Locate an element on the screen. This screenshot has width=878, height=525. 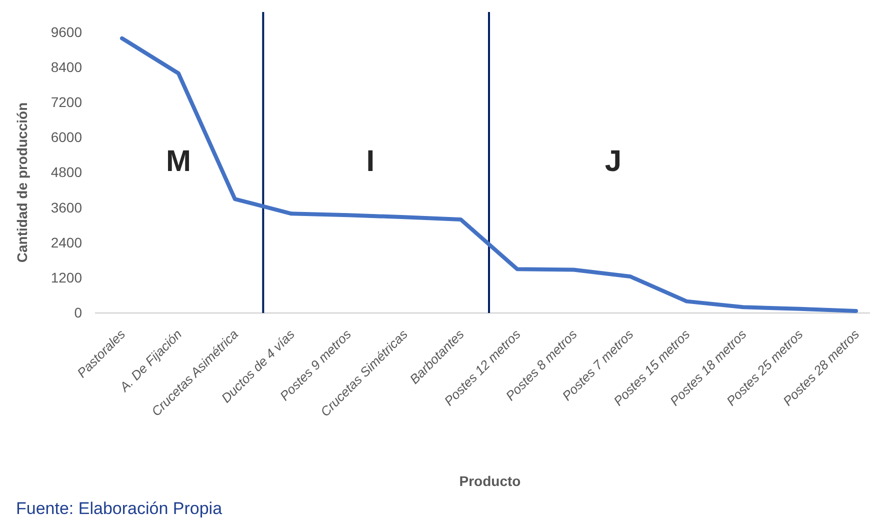
y-tick-label: 2400 is located at coordinates (66, 242).